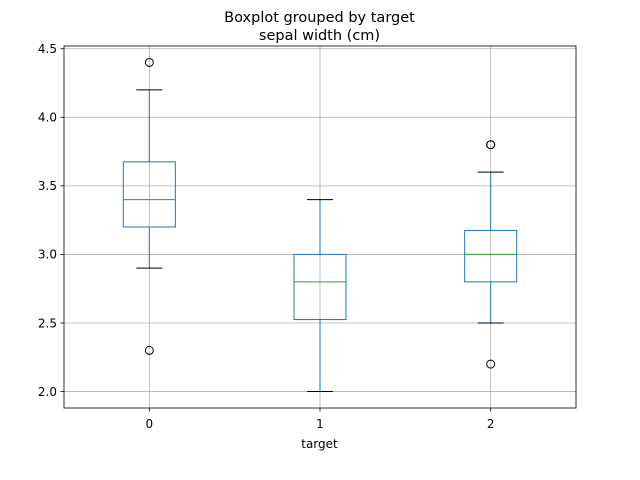 This screenshot has height=480, width=640. I want to click on y-tick-label: 3.5, so click(47, 186).